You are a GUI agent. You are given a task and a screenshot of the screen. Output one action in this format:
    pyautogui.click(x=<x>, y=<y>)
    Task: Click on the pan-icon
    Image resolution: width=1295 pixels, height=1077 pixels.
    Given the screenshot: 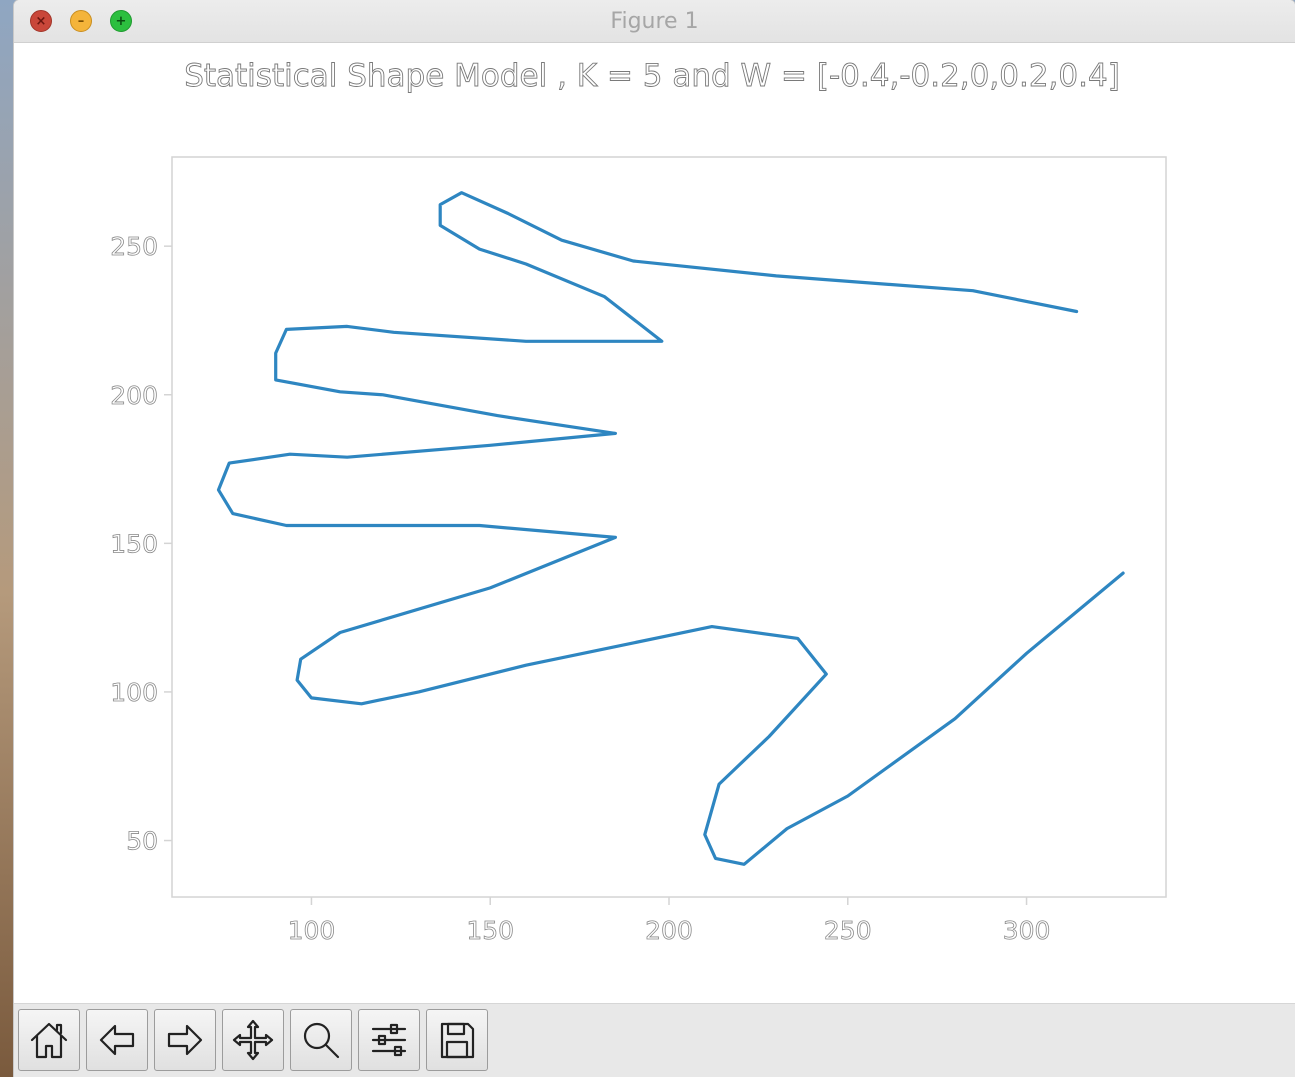 What is the action you would take?
    pyautogui.click(x=253, y=1040)
    